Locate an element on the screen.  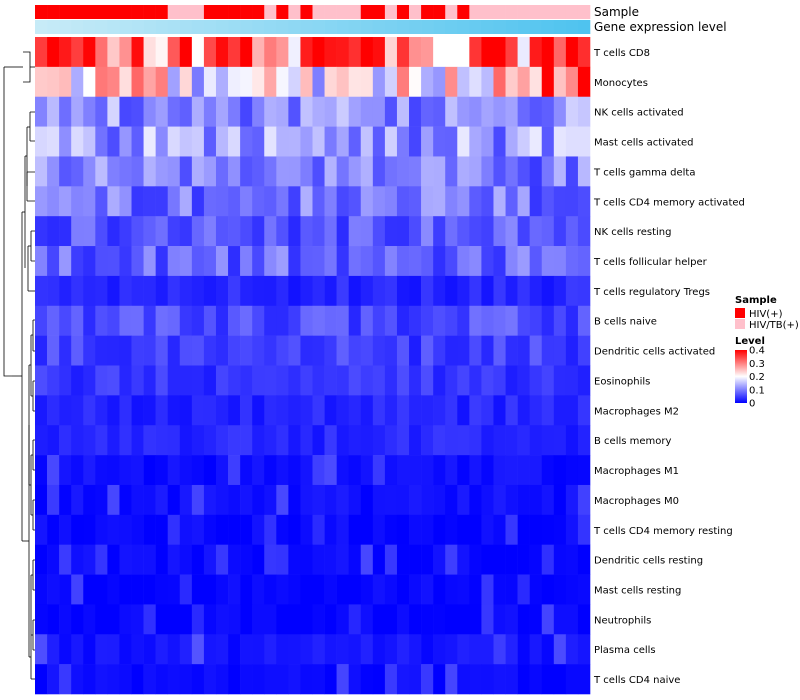
sample-legend-swatch is located at coordinates (740, 324).